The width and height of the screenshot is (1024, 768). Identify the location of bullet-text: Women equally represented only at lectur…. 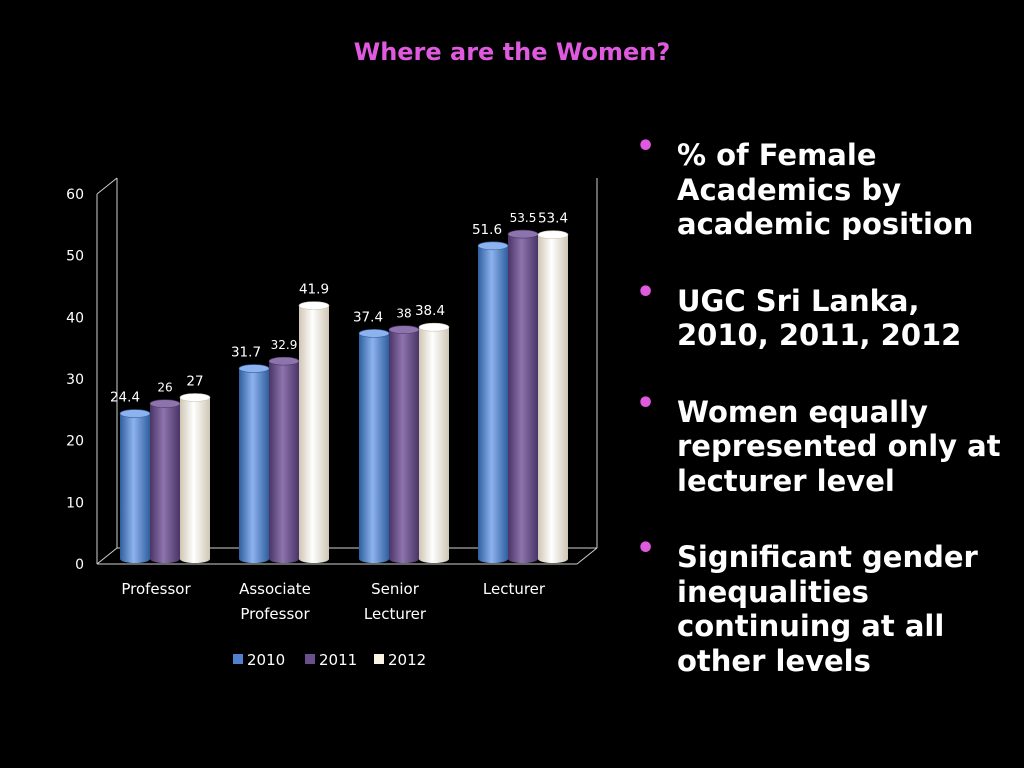
(839, 446).